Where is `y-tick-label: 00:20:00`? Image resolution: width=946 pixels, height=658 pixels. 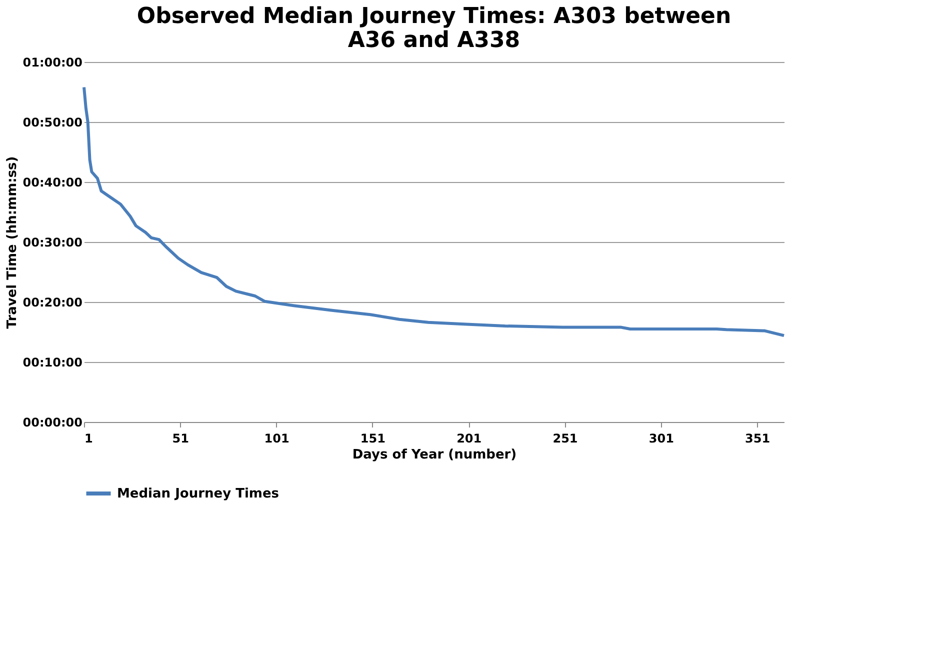
y-tick-label: 00:20:00 is located at coordinates (52, 303).